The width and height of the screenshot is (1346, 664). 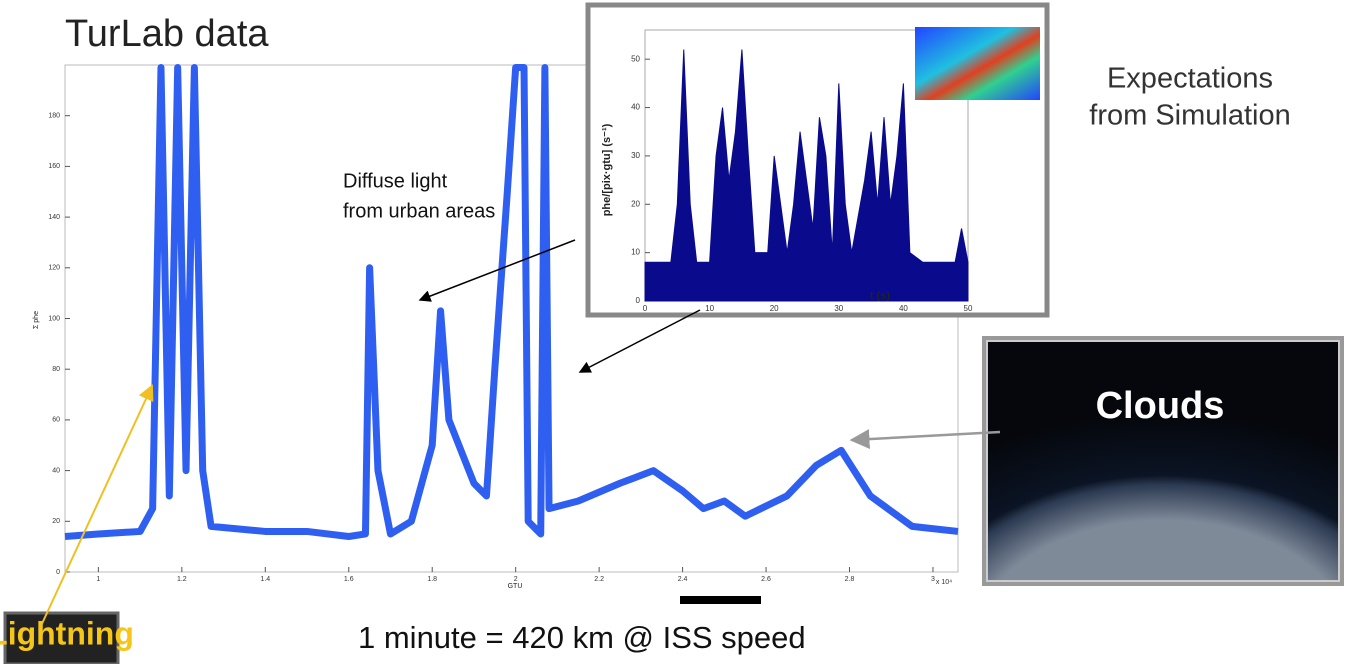 What do you see at coordinates (635, 58) in the screenshot?
I see `y-tick-label: 50` at bounding box center [635, 58].